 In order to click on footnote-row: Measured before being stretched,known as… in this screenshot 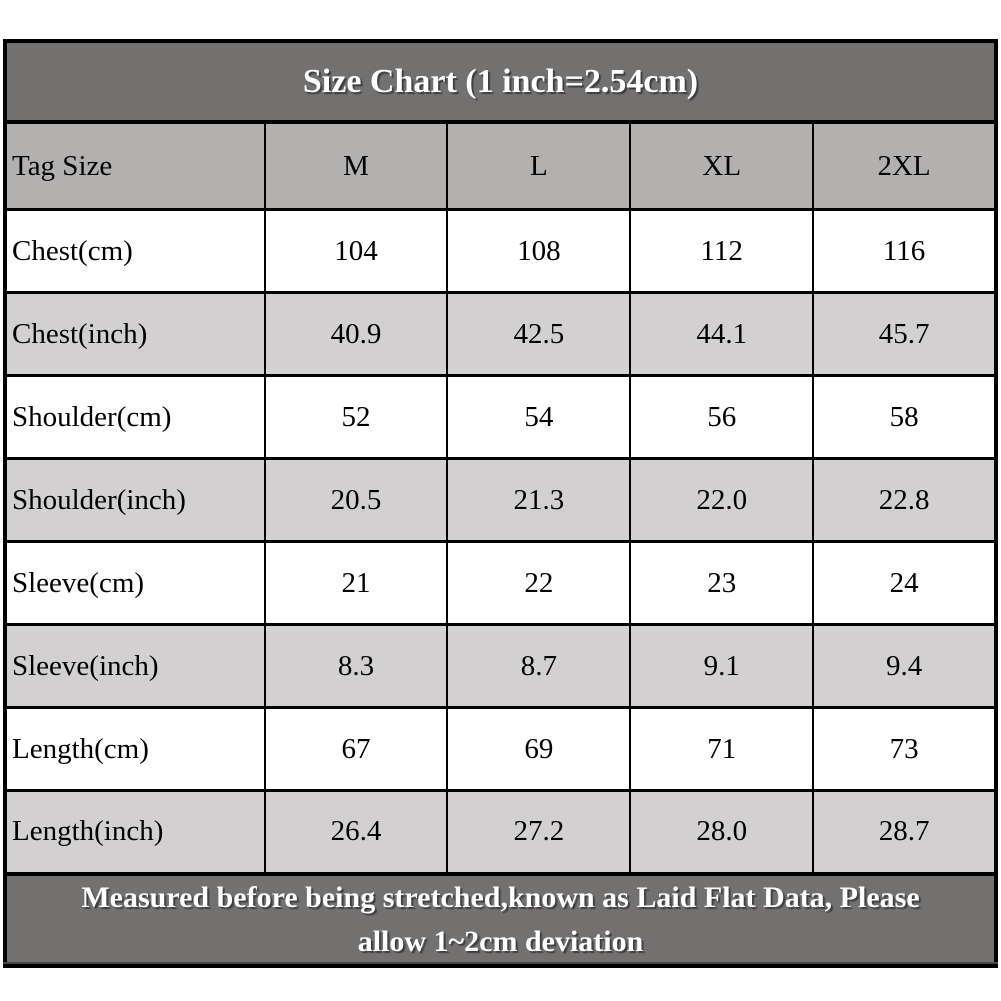, I will do `click(500, 919)`.